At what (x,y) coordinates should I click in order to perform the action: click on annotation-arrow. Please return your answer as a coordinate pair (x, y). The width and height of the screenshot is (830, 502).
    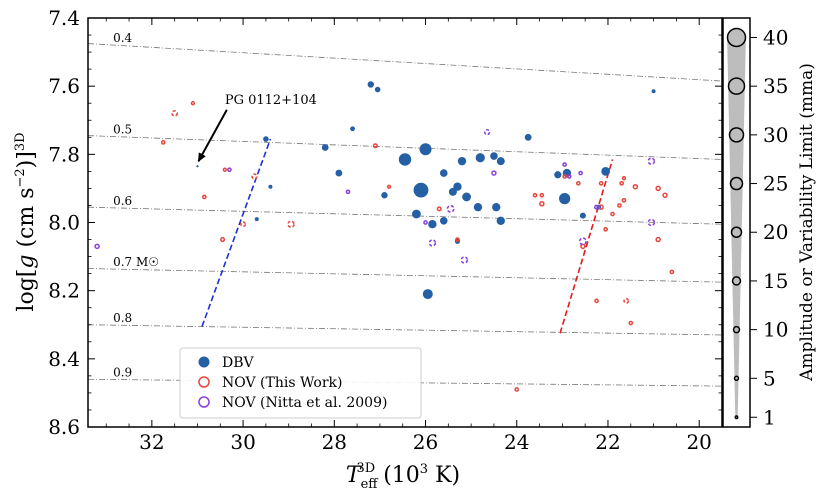
    Looking at the image, I should click on (212, 136).